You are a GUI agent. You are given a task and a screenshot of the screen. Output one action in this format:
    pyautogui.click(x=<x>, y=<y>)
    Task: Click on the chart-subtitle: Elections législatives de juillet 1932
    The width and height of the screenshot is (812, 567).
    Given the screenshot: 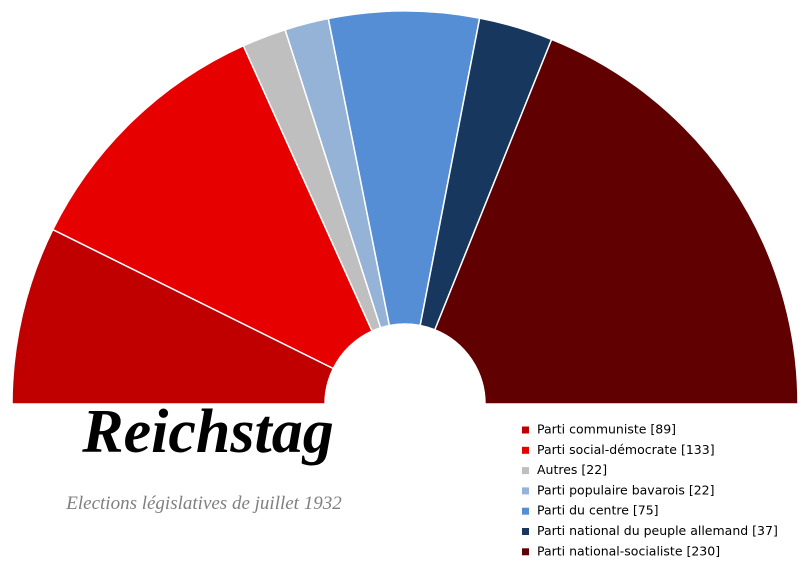 What is the action you would take?
    pyautogui.click(x=203, y=503)
    